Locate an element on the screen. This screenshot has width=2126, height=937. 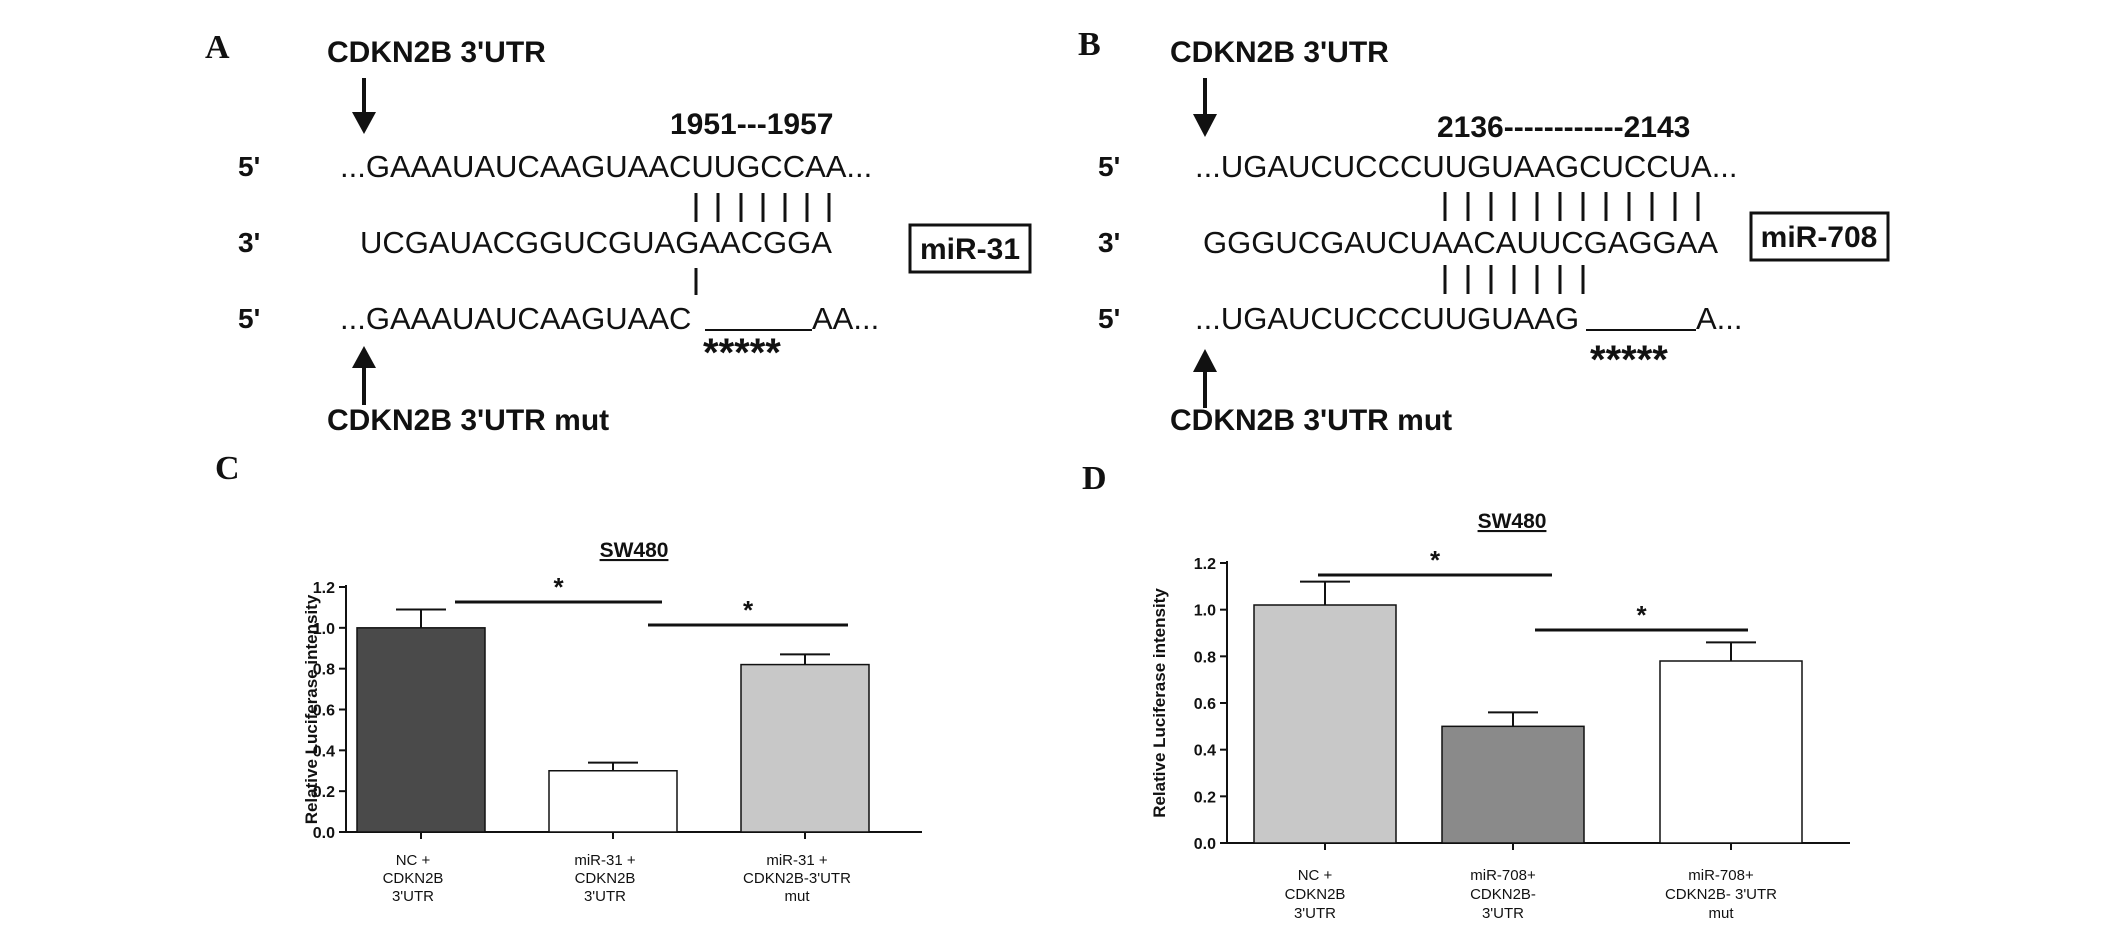
panel-b-row3-prime: 5' is located at coordinates (1109, 318).